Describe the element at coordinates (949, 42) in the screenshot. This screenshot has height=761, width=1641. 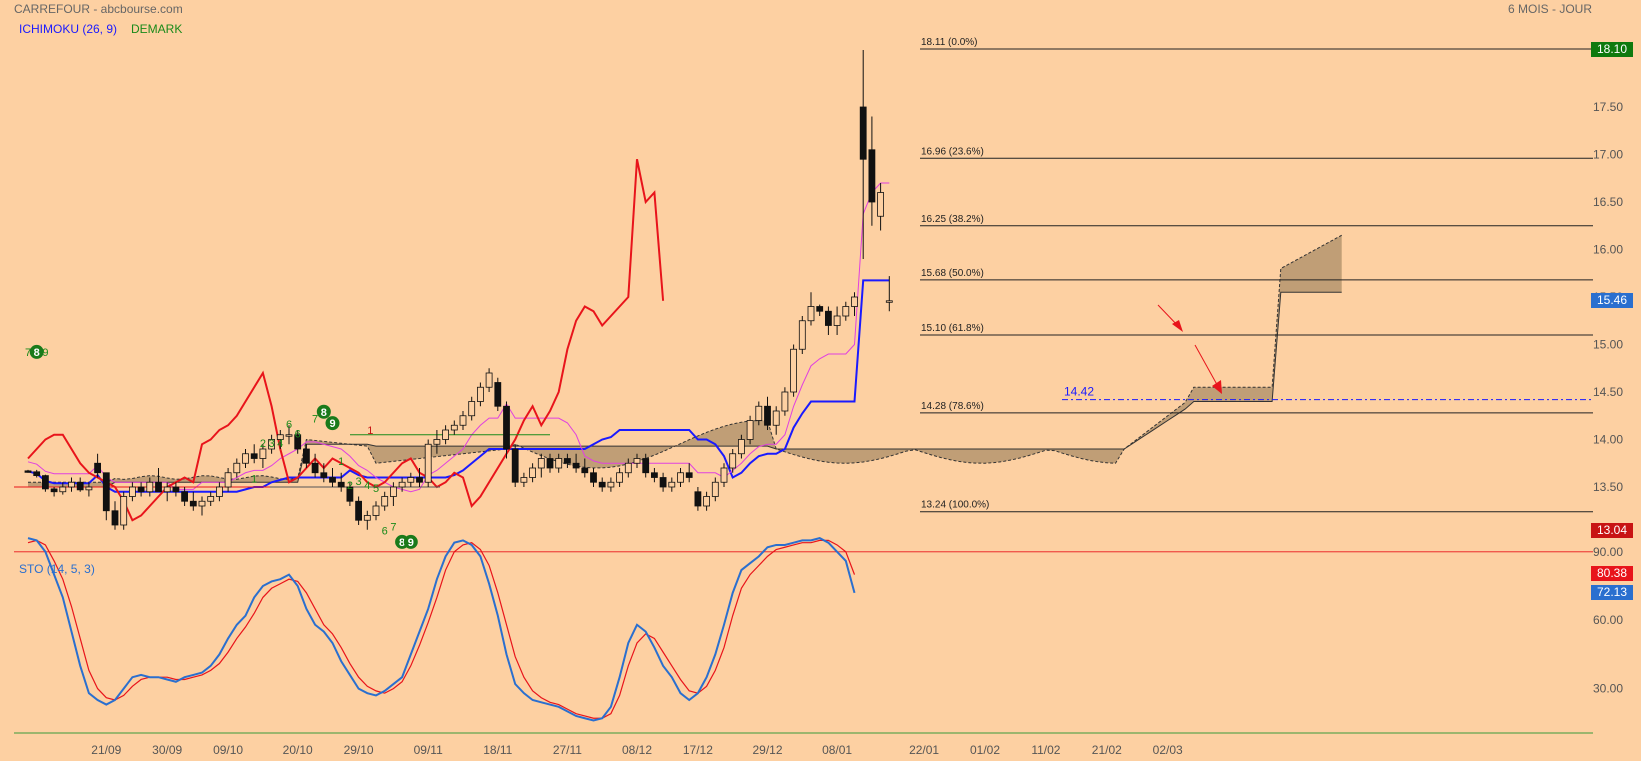
I see `fib-label: 18.11 (0.0%)` at that location.